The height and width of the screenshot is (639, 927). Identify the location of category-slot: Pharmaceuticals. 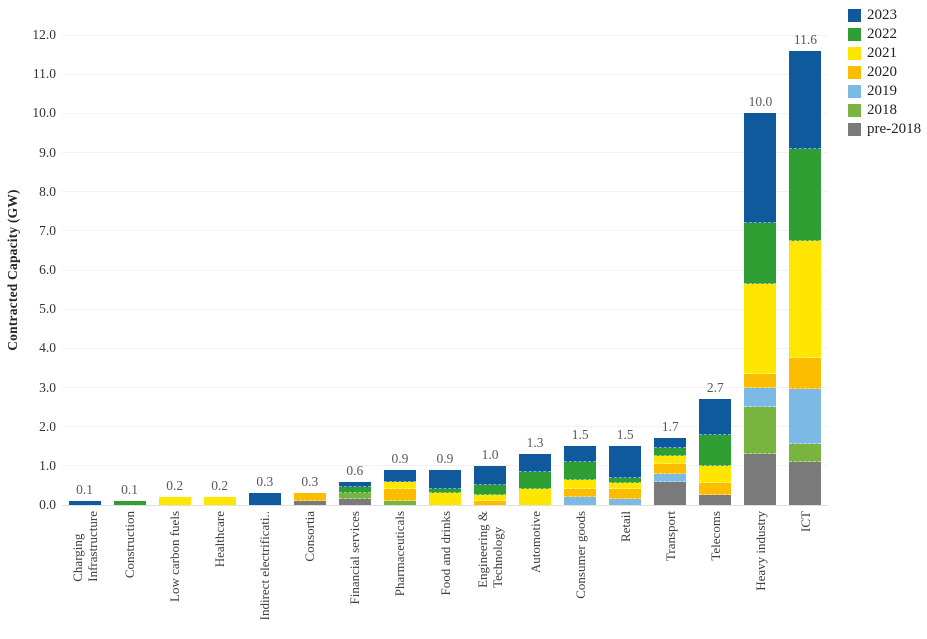
(399, 553).